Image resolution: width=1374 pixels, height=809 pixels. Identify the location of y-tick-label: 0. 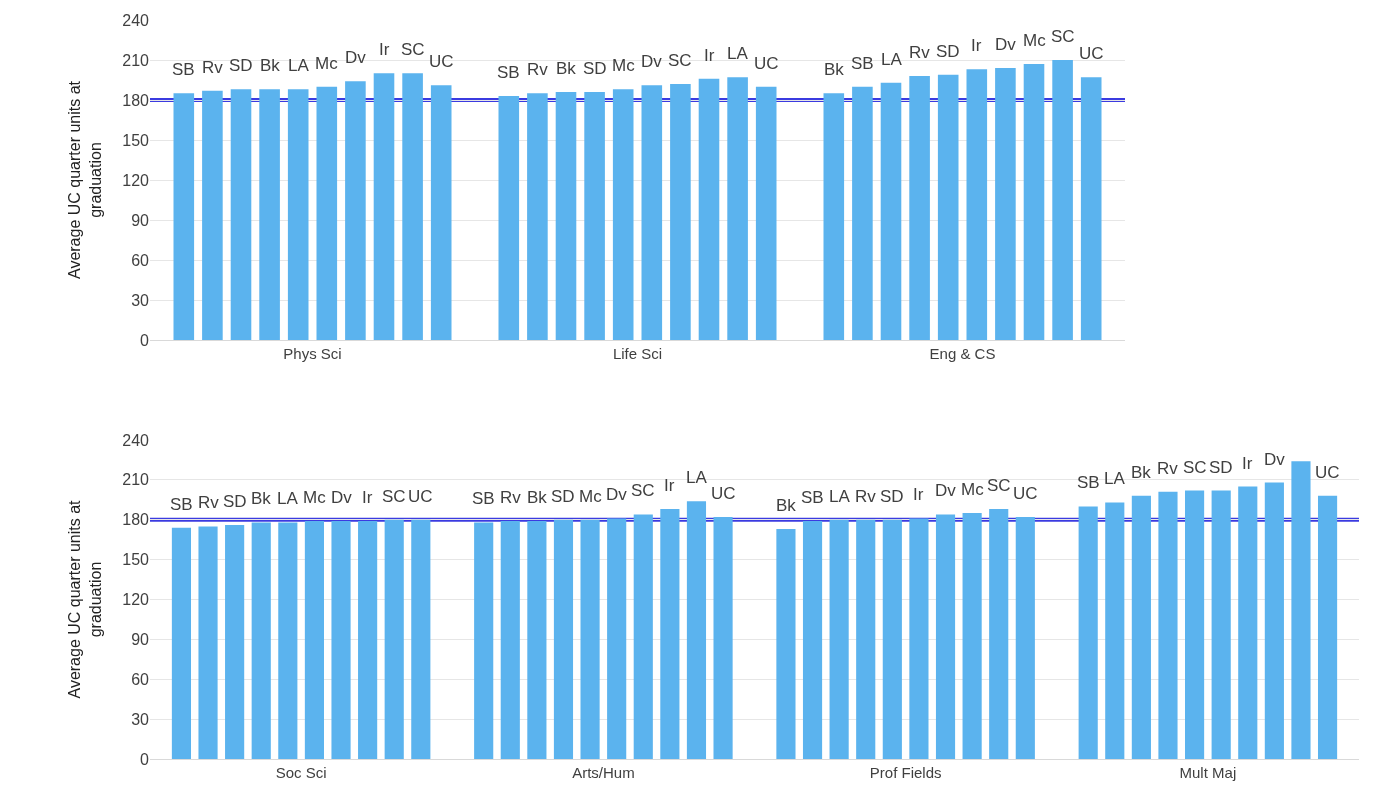
(145, 340).